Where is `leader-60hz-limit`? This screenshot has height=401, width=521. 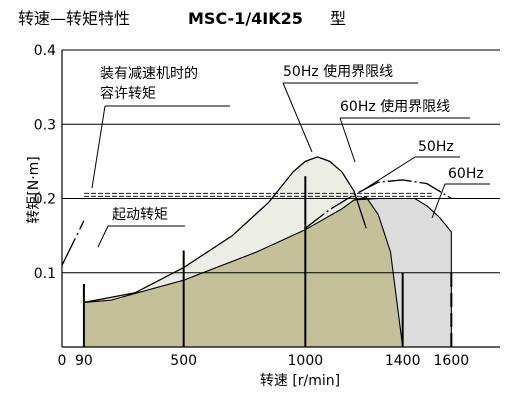
leader-60hz-limit is located at coordinates (347, 140).